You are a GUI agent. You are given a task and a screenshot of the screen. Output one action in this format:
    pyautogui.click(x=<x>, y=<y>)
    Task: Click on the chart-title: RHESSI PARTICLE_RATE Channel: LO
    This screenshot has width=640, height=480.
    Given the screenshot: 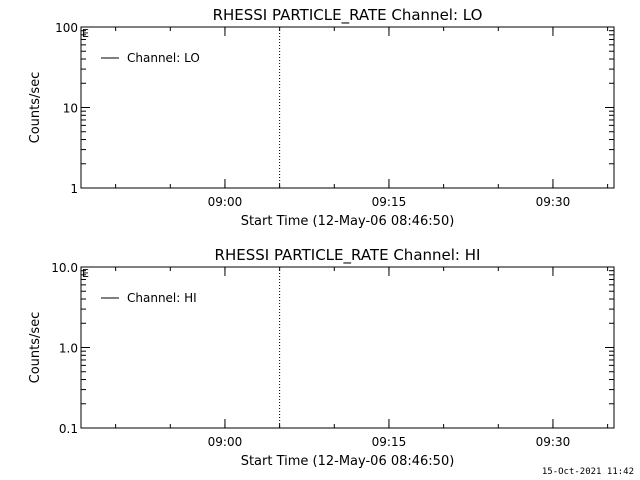 What is the action you would take?
    pyautogui.click(x=348, y=15)
    